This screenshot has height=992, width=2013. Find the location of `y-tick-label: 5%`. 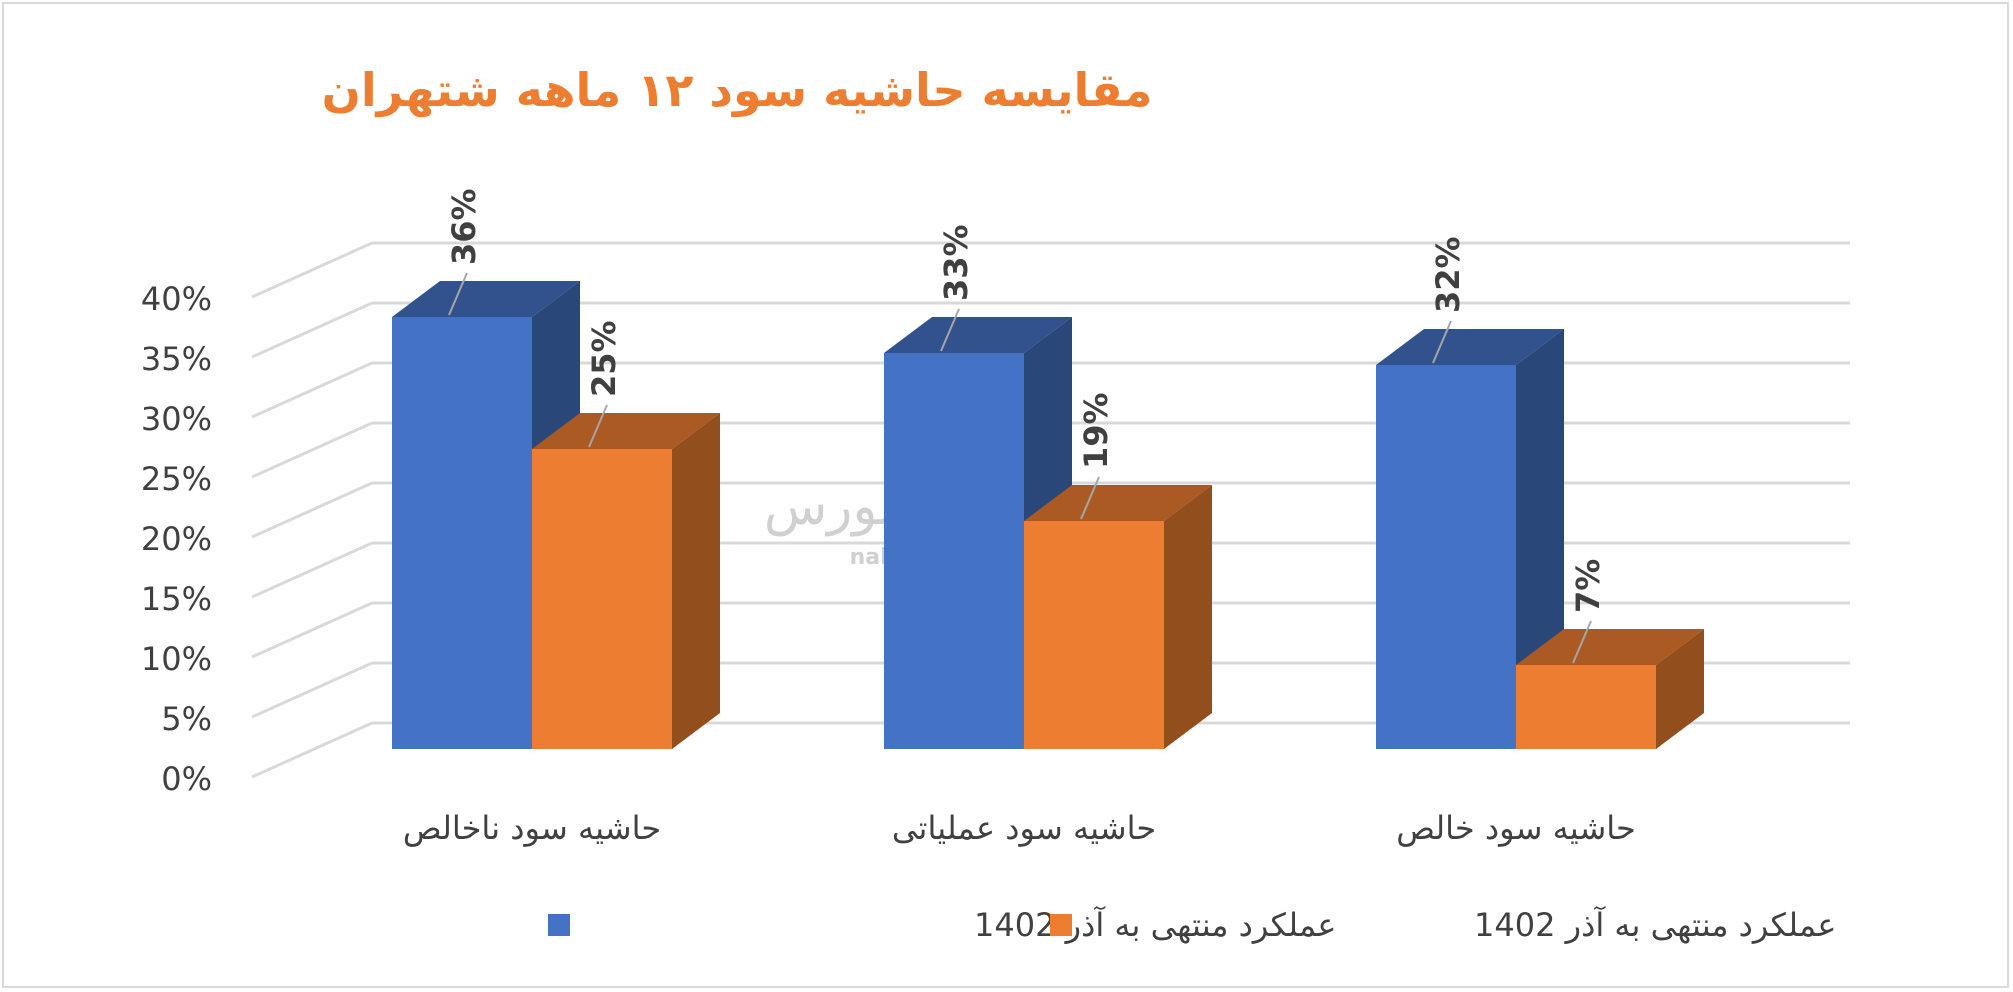

y-tick-label: 5% is located at coordinates (186, 719).